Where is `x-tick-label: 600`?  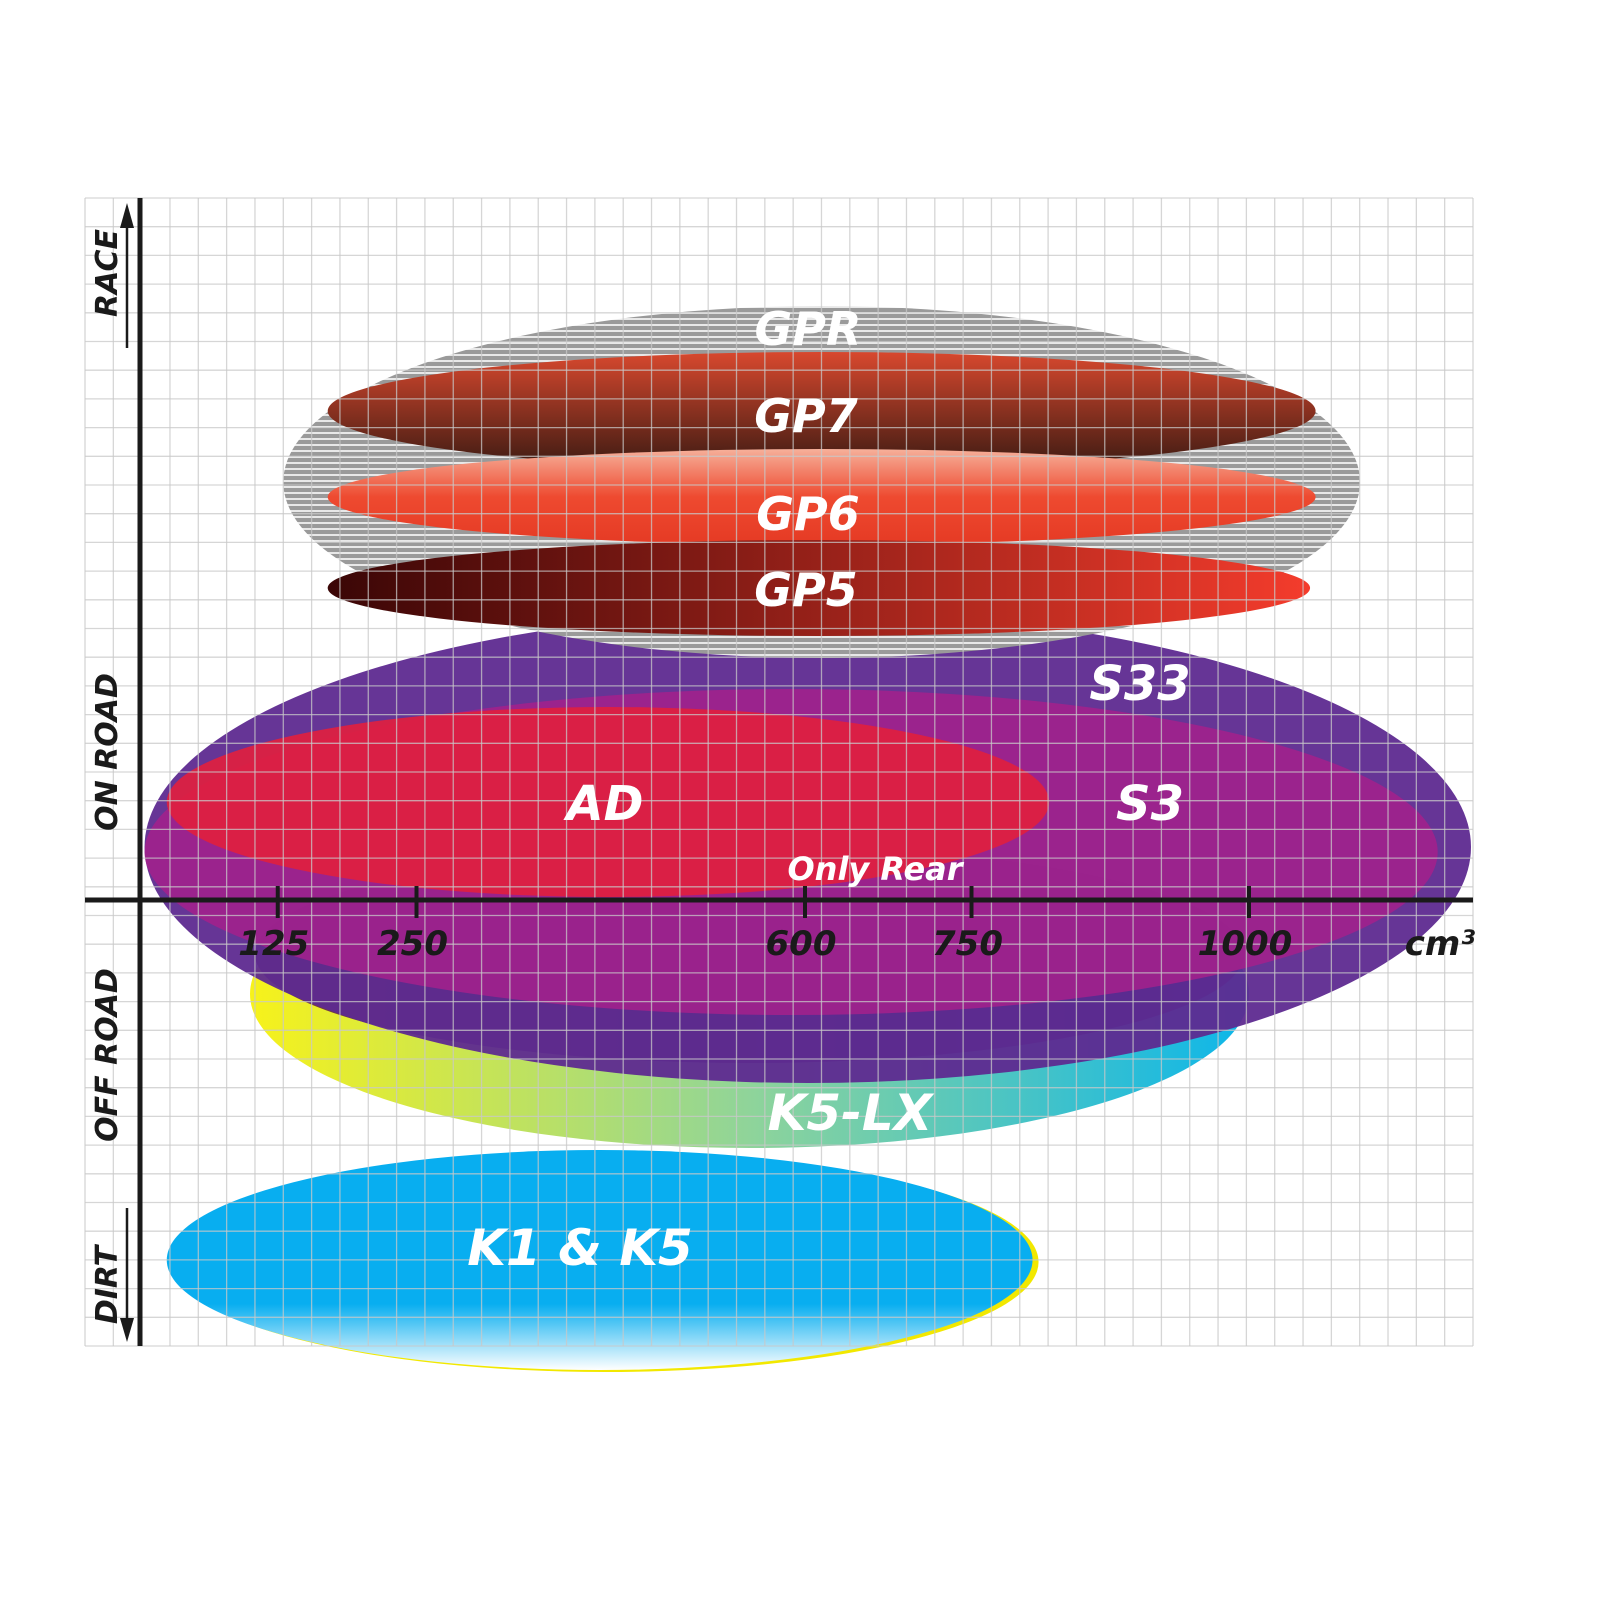
x-tick-label: 600 is located at coordinates (801, 944).